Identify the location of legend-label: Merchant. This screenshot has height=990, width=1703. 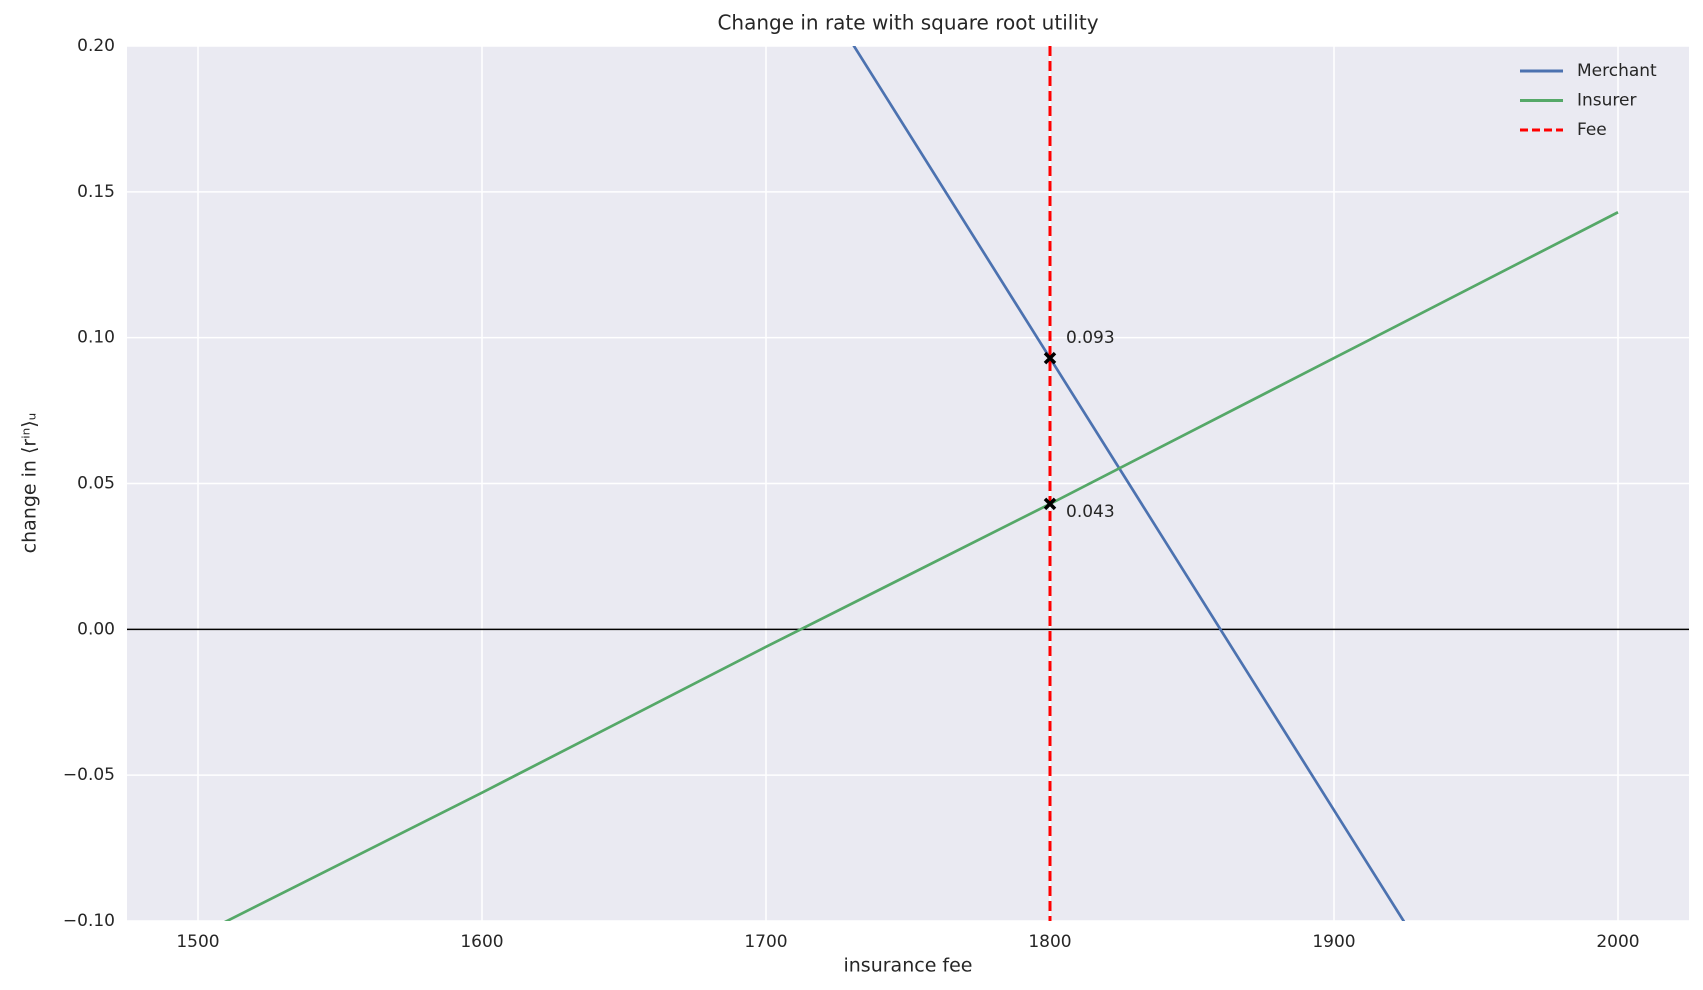
(1617, 71).